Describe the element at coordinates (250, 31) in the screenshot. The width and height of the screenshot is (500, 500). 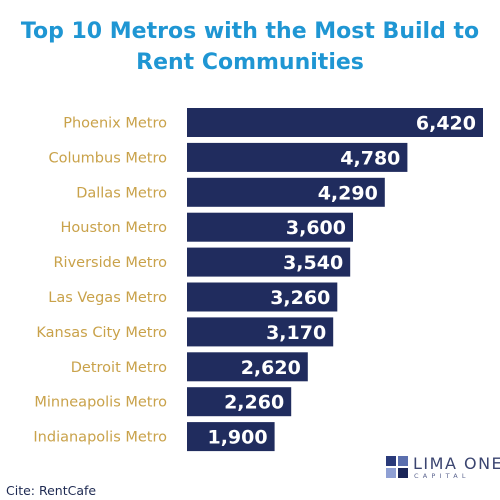
I see `chart-title-line-1: Top 10 Metros with the Most Build to` at that location.